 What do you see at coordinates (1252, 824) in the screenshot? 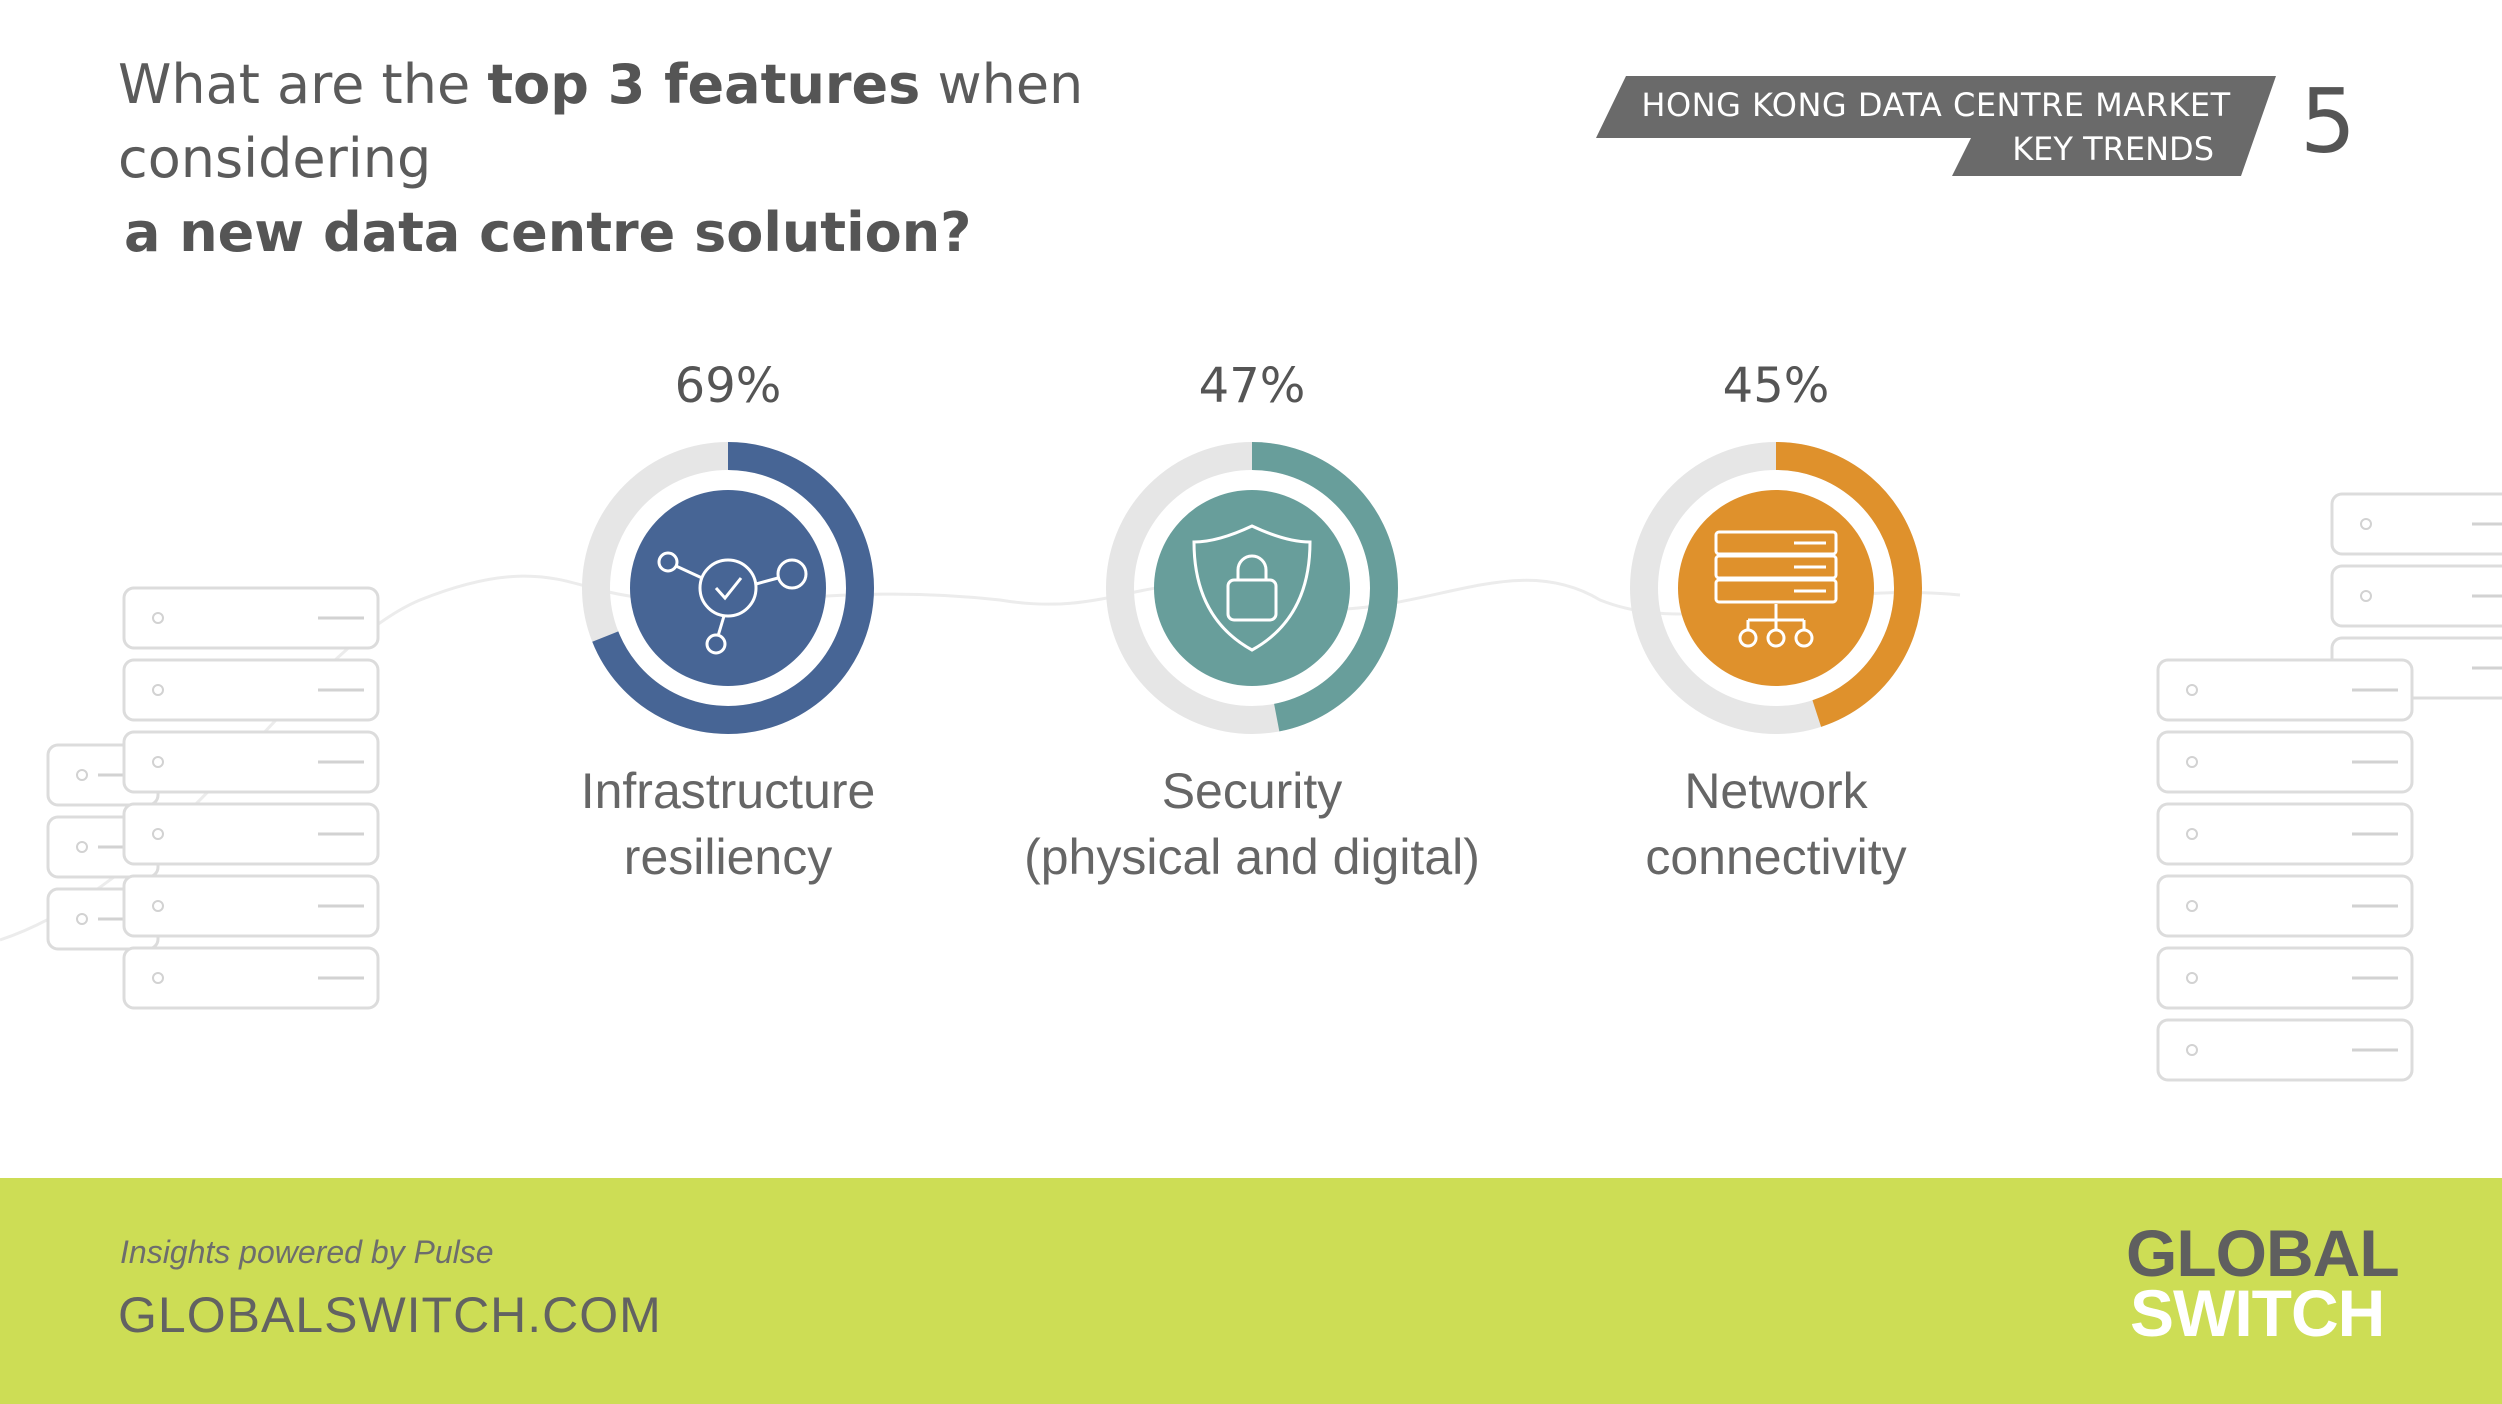
I see `category-label: Security (physical and digital)` at bounding box center [1252, 824].